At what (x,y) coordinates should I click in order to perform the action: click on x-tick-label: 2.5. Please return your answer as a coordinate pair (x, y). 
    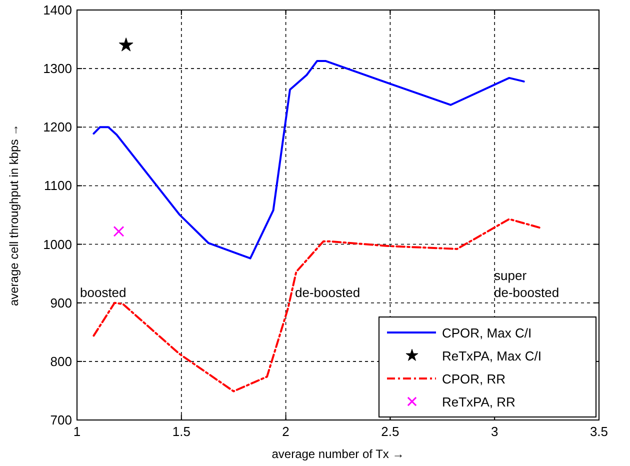
    Looking at the image, I should click on (390, 431).